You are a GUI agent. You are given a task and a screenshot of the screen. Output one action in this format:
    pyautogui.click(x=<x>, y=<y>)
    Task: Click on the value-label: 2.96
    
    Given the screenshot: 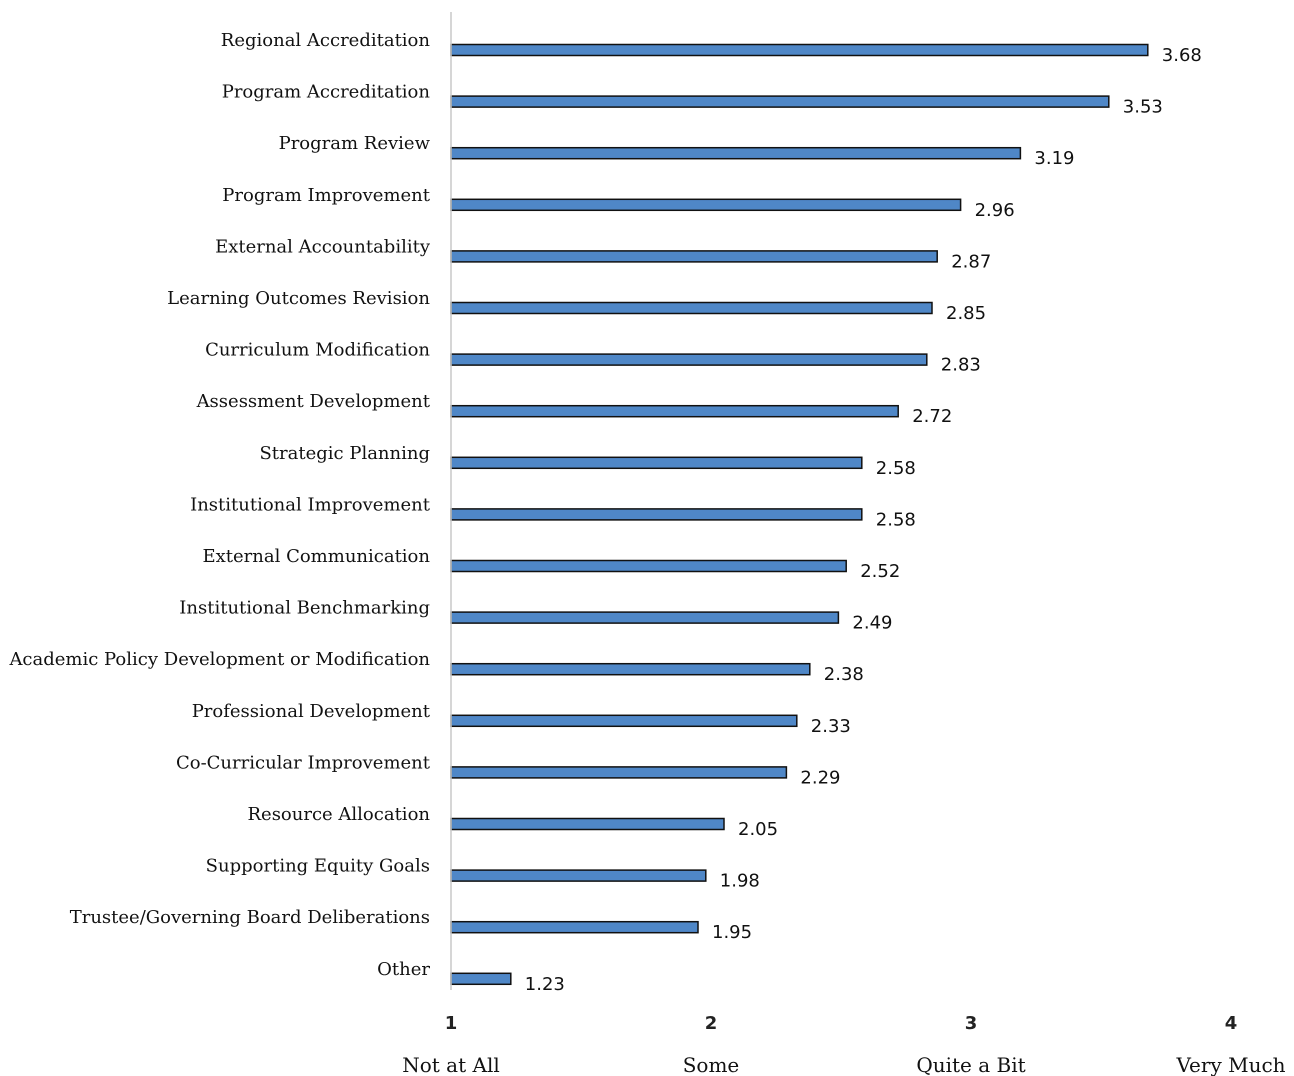 What is the action you would take?
    pyautogui.click(x=995, y=210)
    